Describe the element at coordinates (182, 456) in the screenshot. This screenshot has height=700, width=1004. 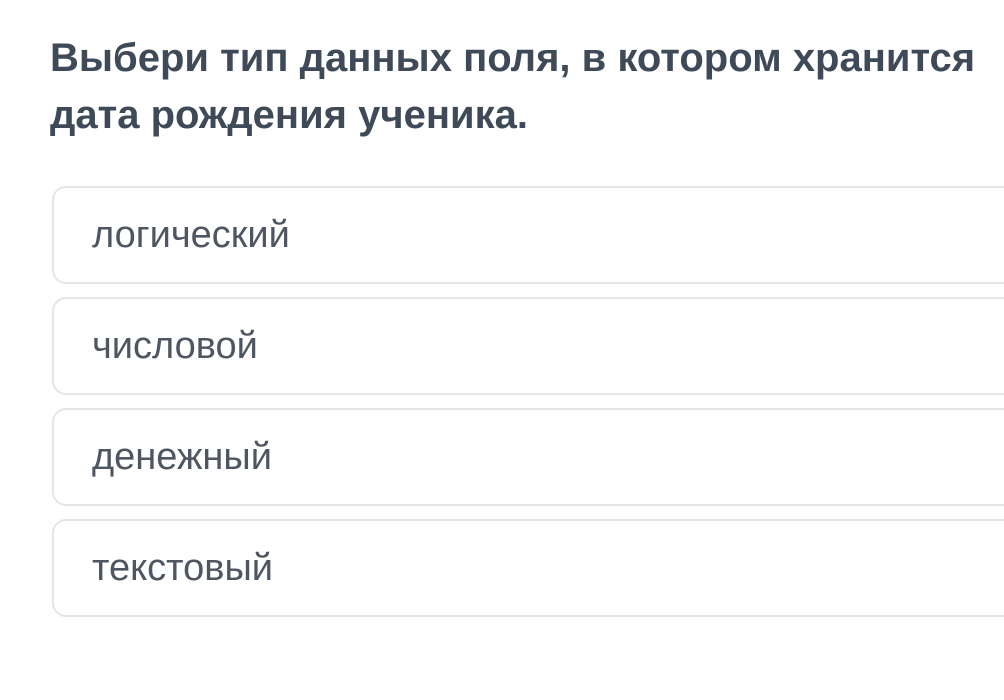
I see `answer-option-label: денежный` at that location.